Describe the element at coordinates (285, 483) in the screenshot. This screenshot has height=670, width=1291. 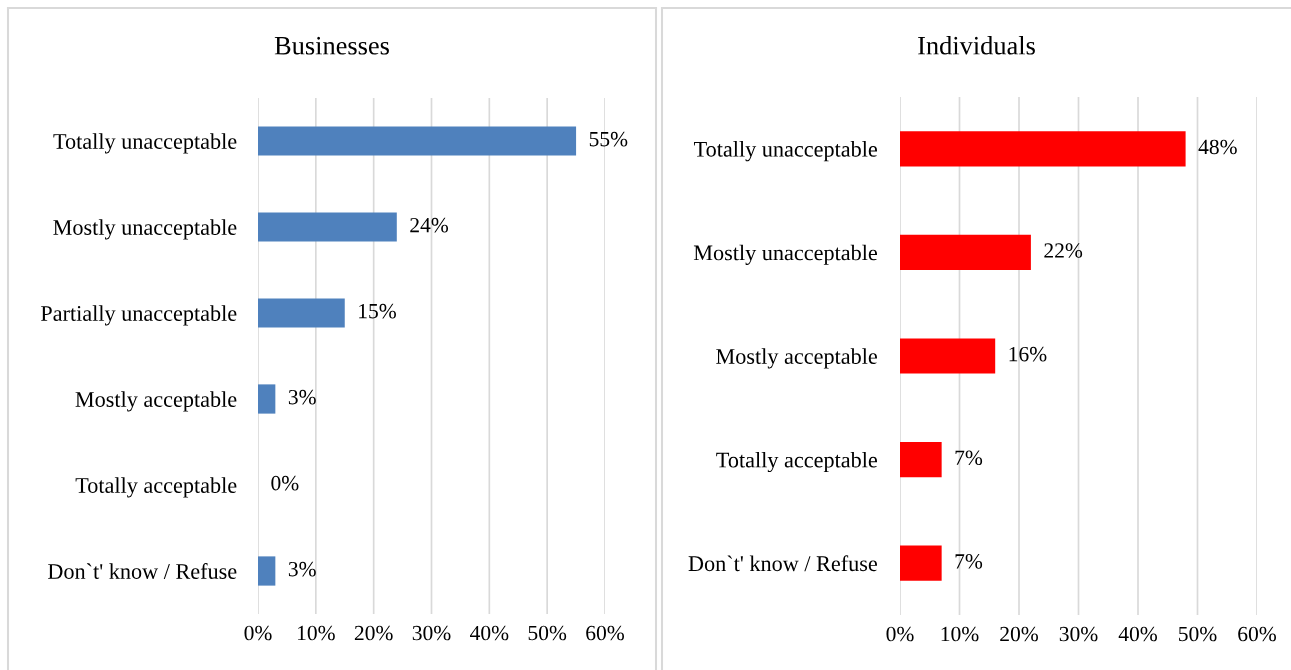
I see `data-label: 0%` at that location.